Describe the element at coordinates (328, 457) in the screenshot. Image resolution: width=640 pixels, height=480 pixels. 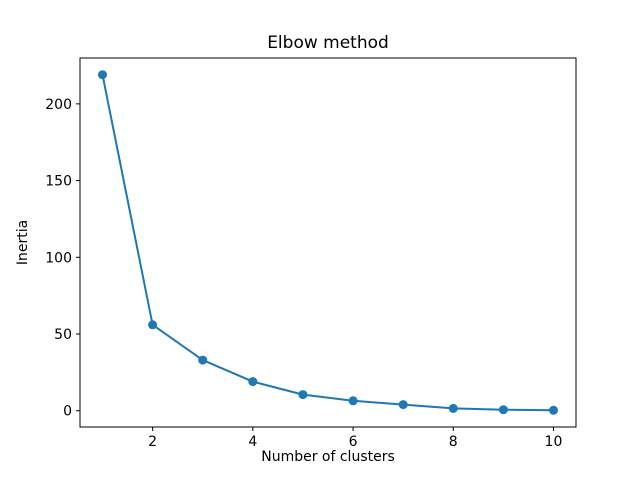
I see `x-axis-label: Number of clusters` at that location.